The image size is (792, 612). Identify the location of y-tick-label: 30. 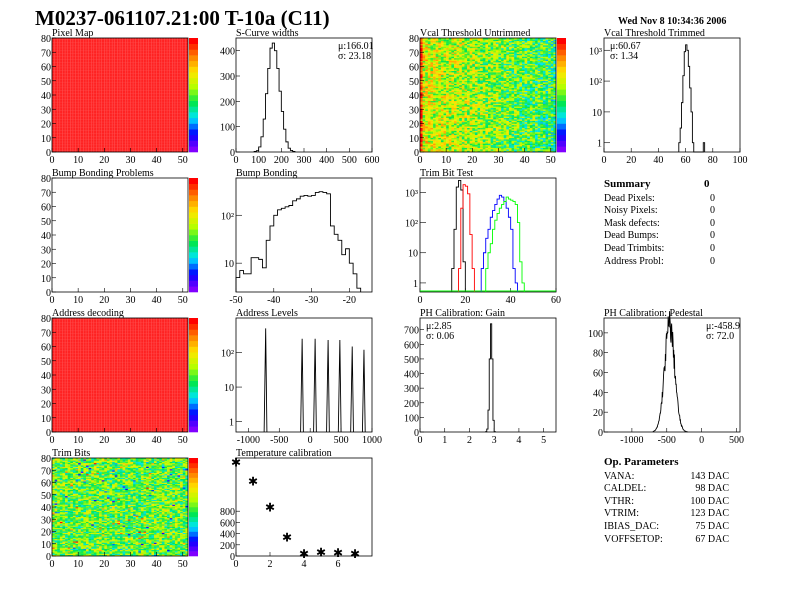
(46, 250).